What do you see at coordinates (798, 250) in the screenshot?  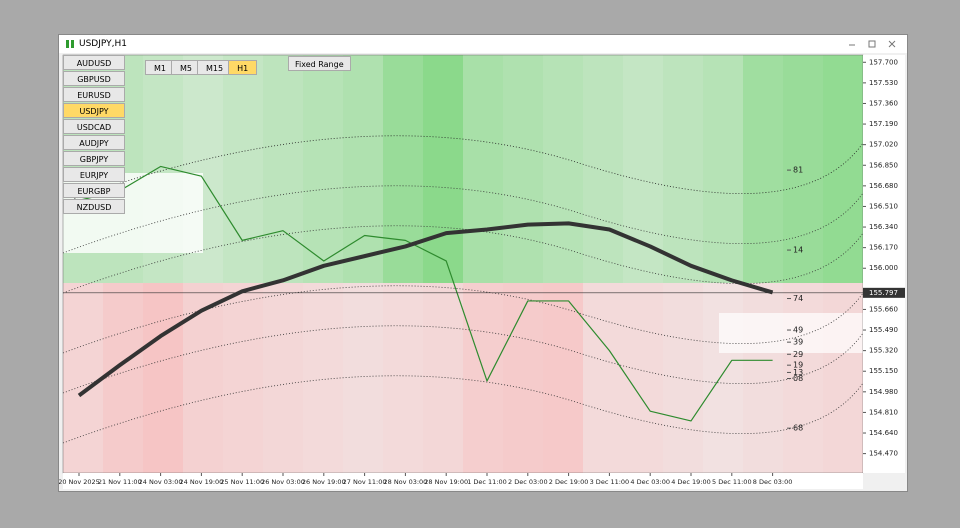 I see `level-label: 14` at bounding box center [798, 250].